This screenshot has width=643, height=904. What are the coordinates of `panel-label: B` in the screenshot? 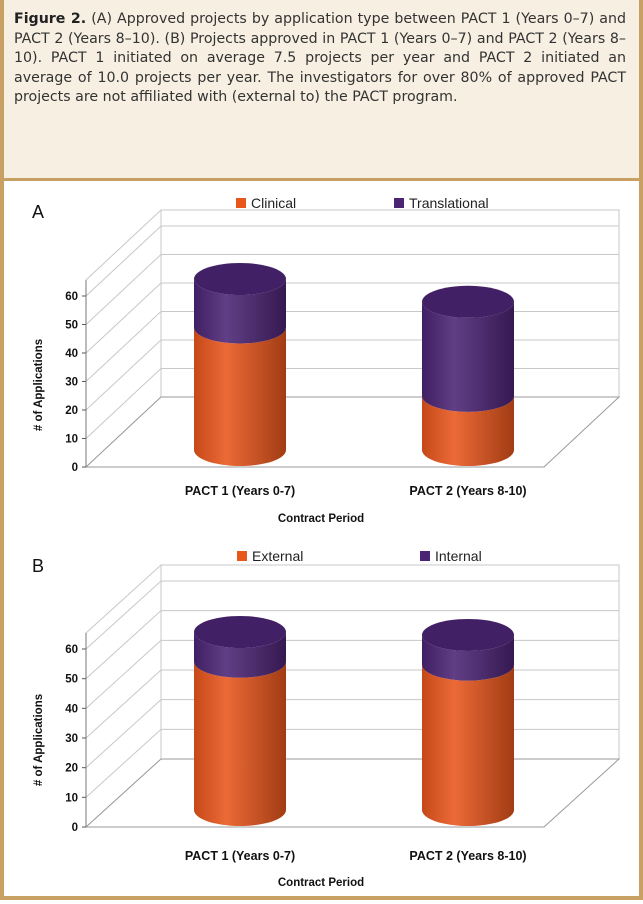 It's located at (38, 566).